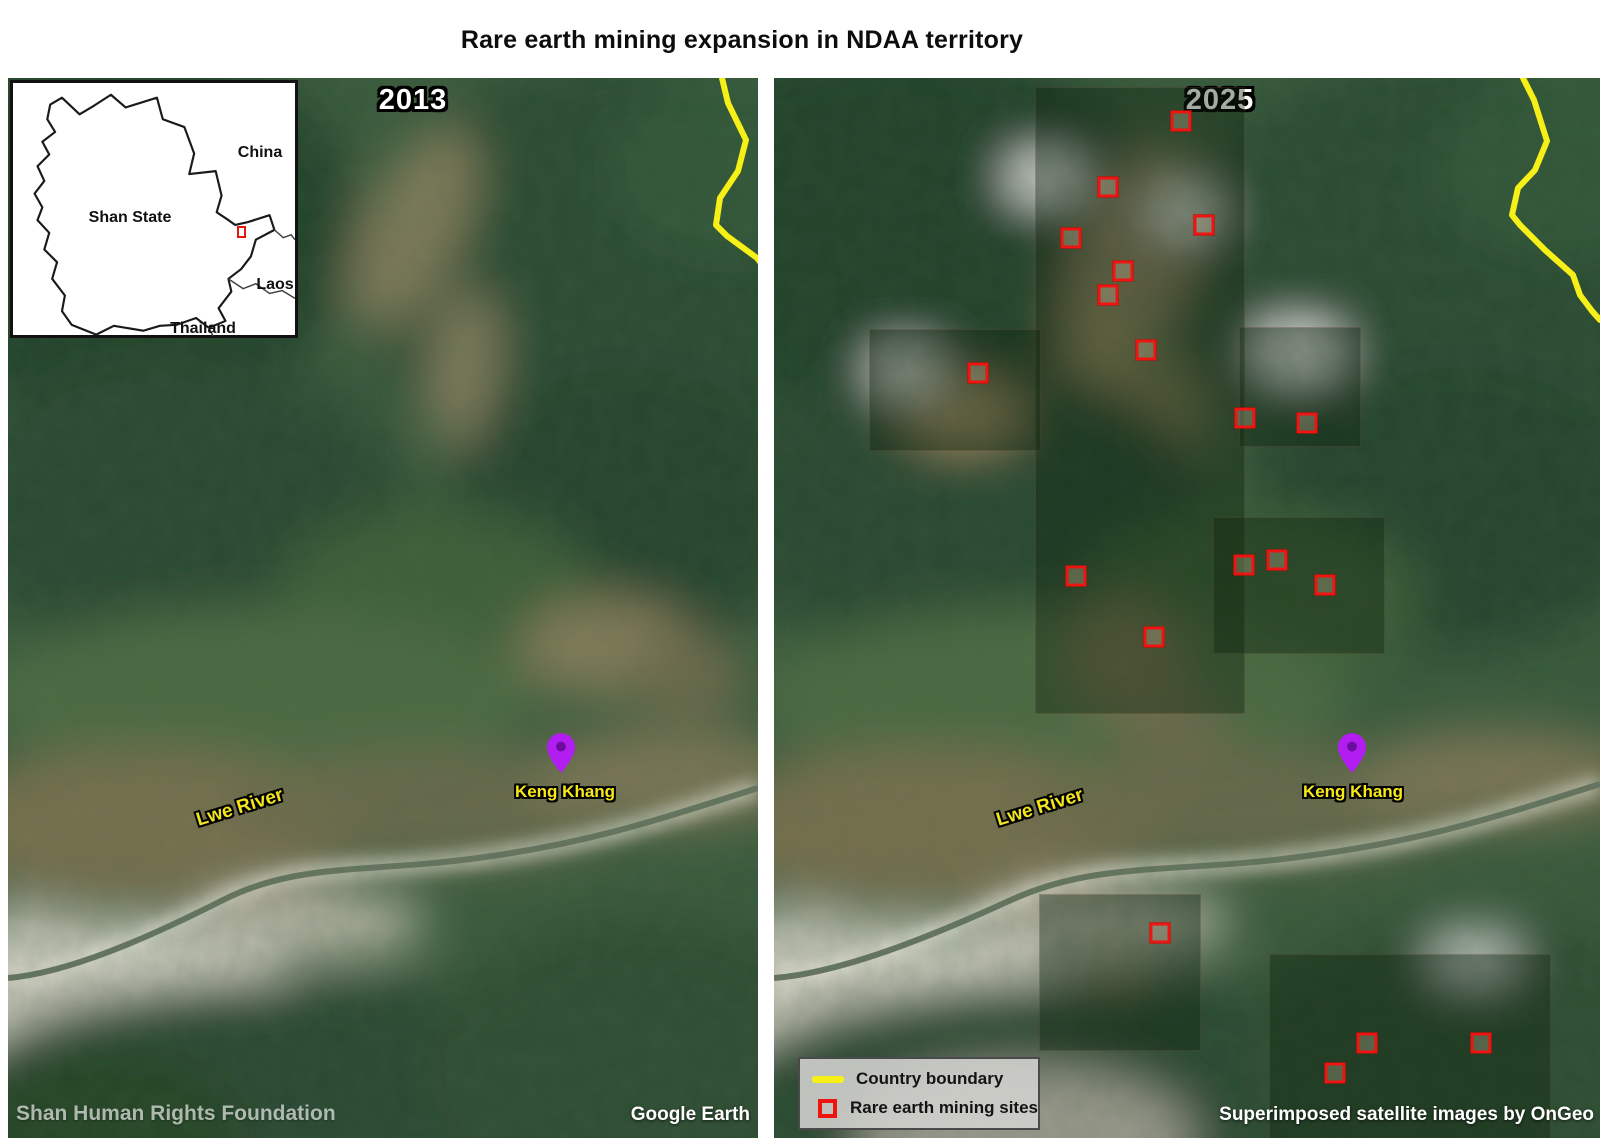 The image size is (1600, 1143). What do you see at coordinates (1220, 100) in the screenshot?
I see `year-label-2025: 2025` at bounding box center [1220, 100].